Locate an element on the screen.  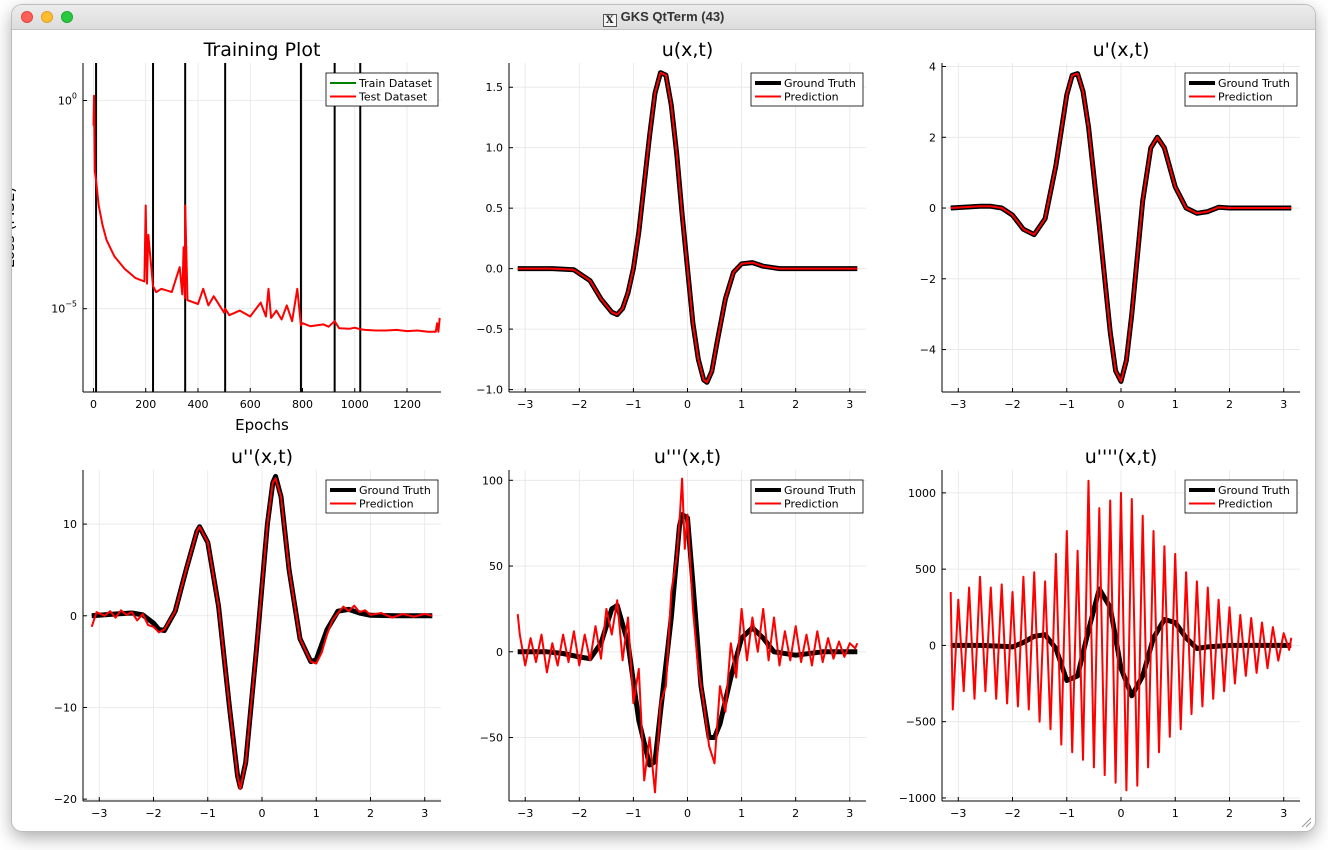
x-tick-label: 800 is located at coordinates (302, 404).